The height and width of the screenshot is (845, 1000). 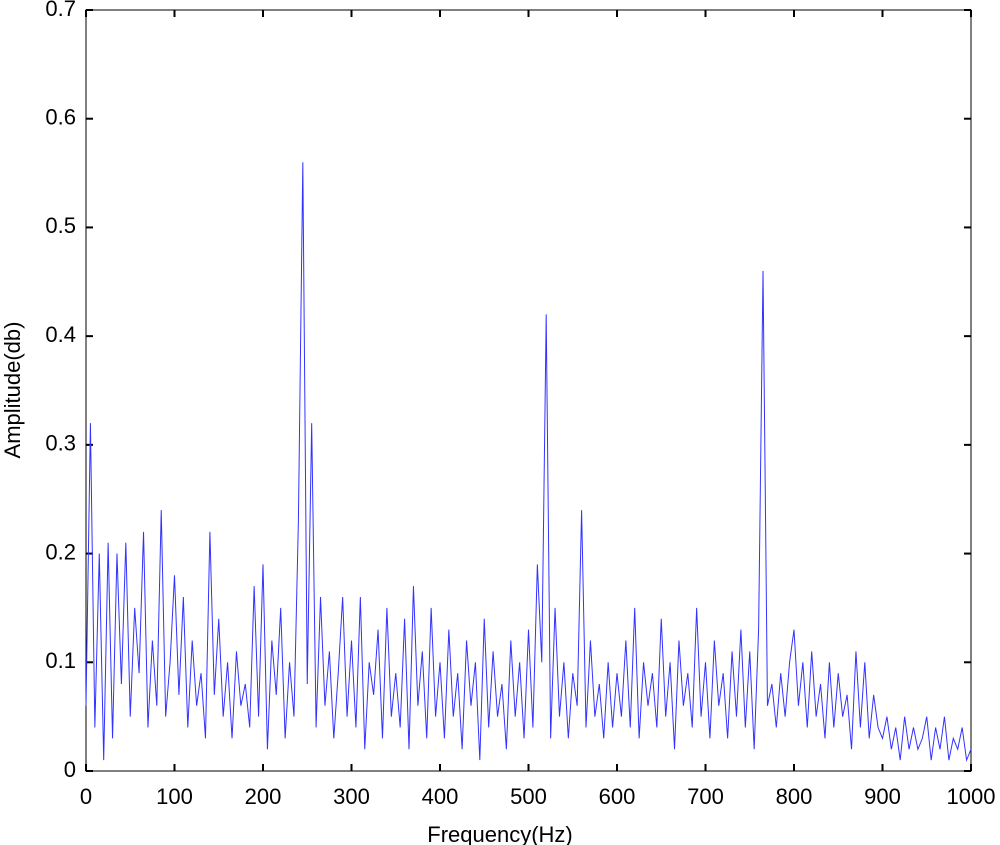 What do you see at coordinates (60, 117) in the screenshot?
I see `y-tick-label: 0.6` at bounding box center [60, 117].